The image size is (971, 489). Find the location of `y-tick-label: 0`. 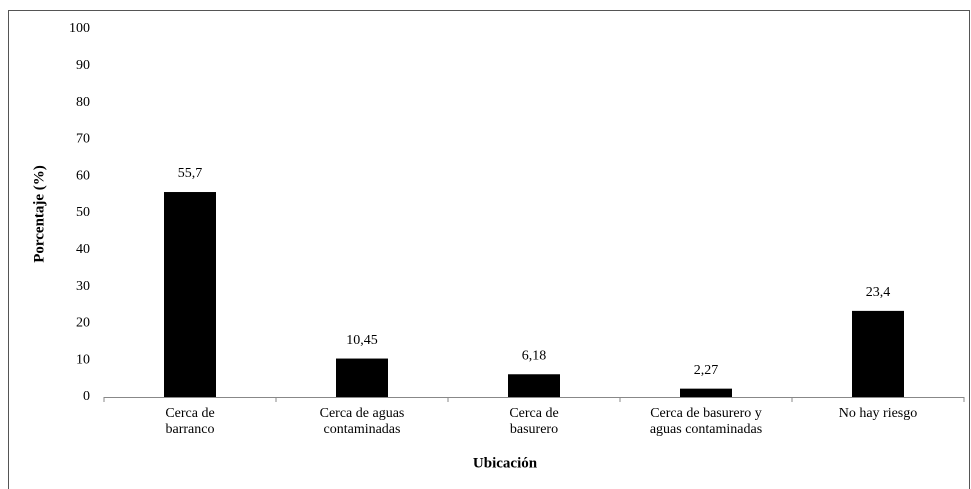

y-tick-label: 0 is located at coordinates (86, 396).